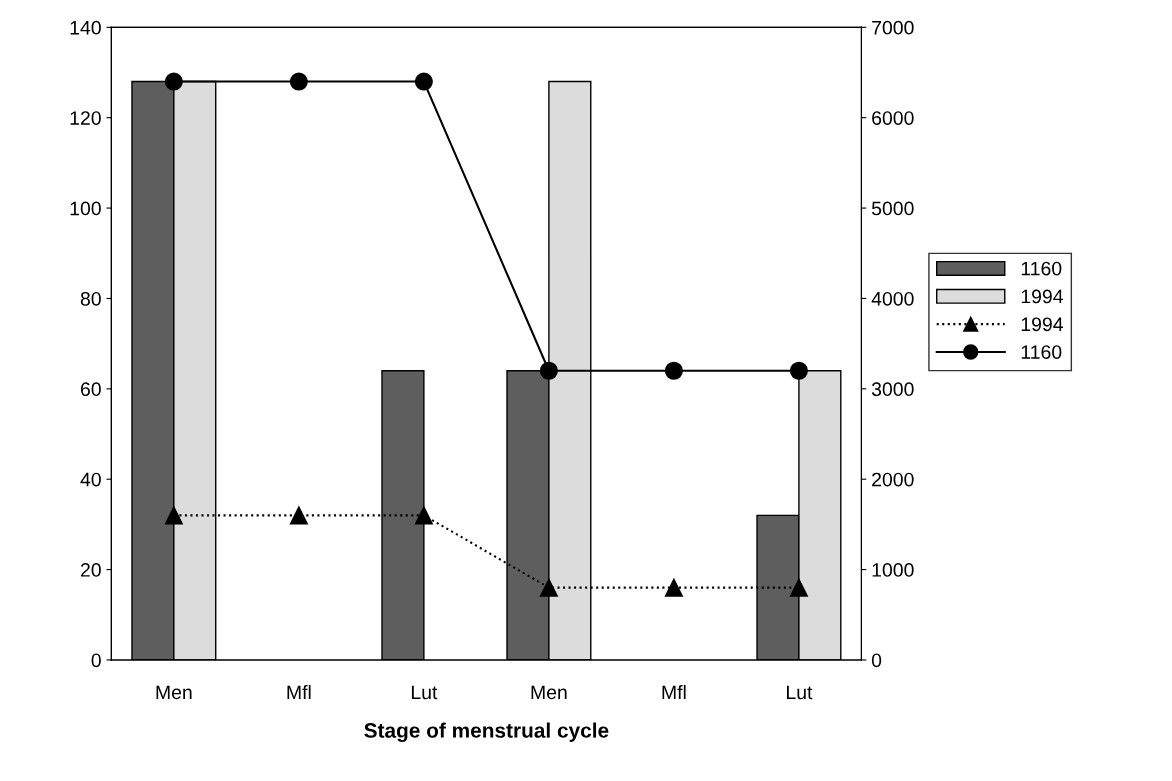 Image resolution: width=1172 pixels, height=781 pixels. Describe the element at coordinates (892, 389) in the screenshot. I see `y2-tick-label: 3000` at that location.